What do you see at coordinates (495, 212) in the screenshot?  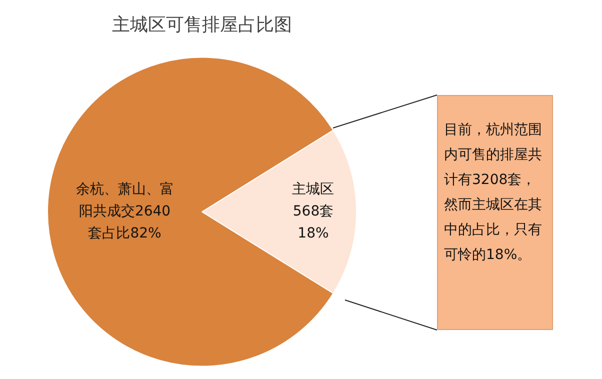 I see `text: 目前，杭州范围内可售的排屋共计有3208套，然而主城区在其中的占比，只有可怜的18%。` at bounding box center [495, 212].